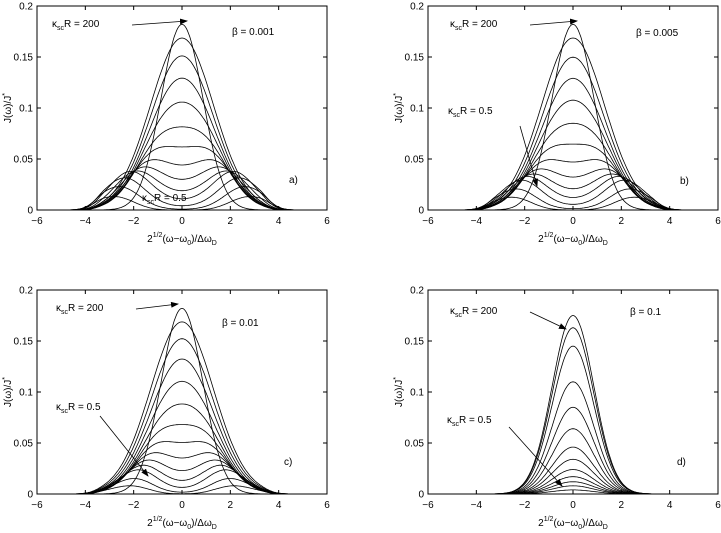 The height and width of the screenshot is (533, 721). Describe the element at coordinates (293, 180) in the screenshot. I see `panel-label: a)` at that location.